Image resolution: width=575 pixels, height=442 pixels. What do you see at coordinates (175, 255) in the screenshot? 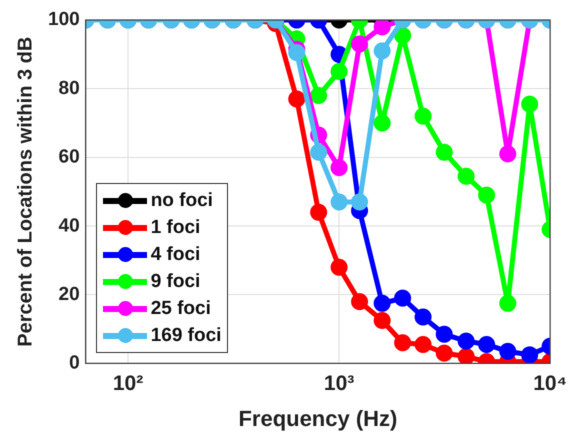
I see `legend-label: 4 foci` at bounding box center [175, 255].